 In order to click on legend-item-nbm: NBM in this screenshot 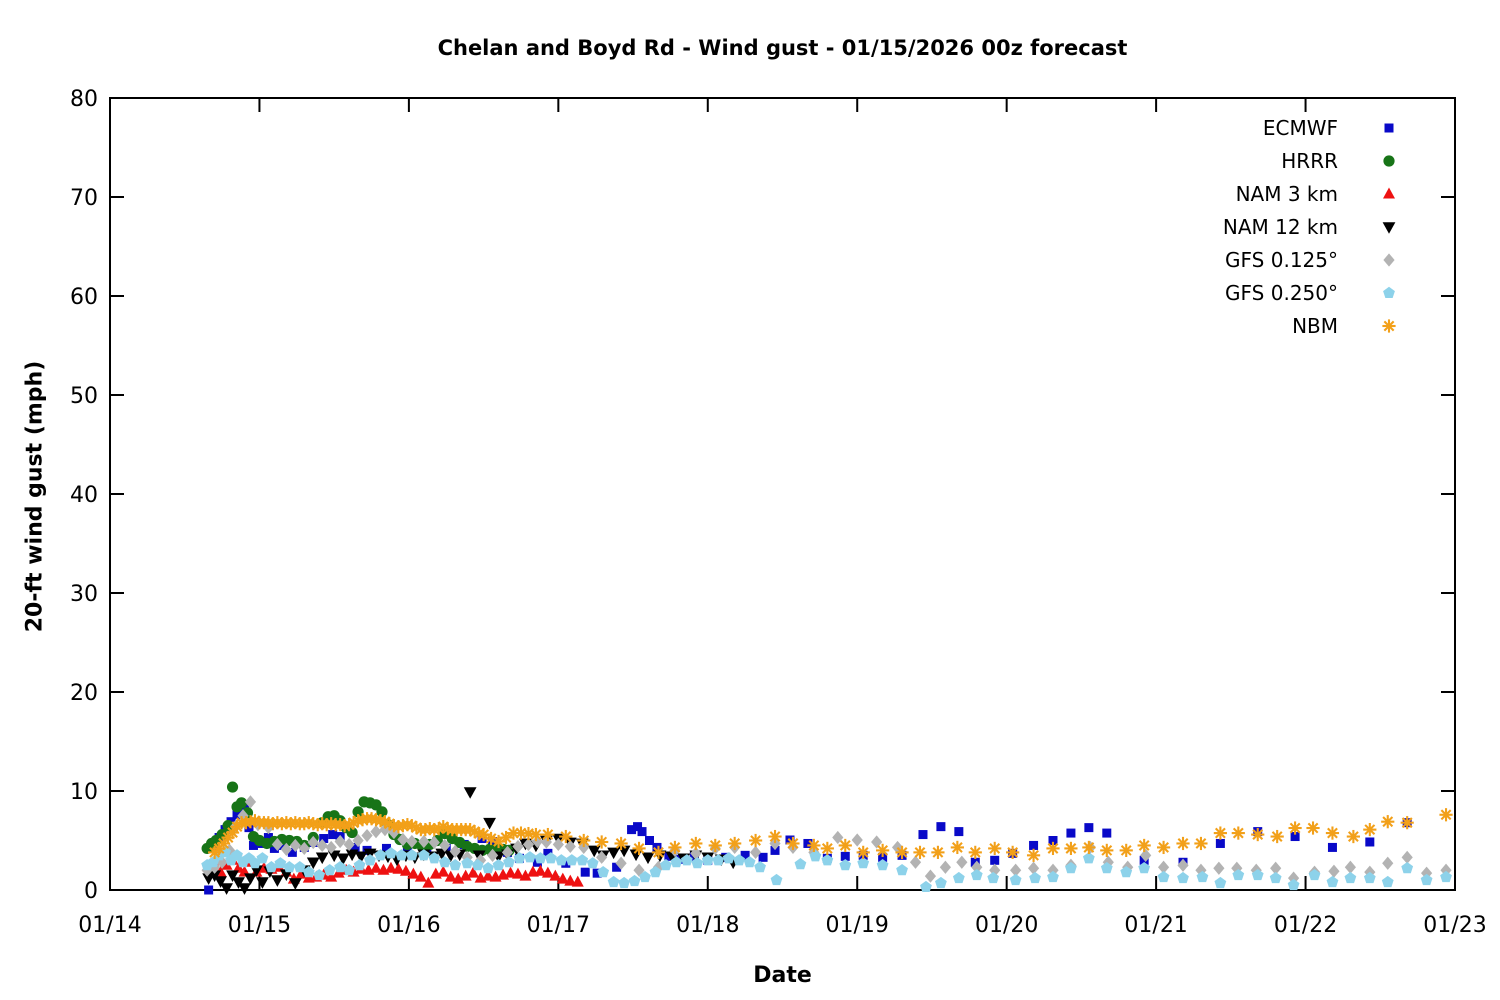, I will do `click(1240, 325)`.